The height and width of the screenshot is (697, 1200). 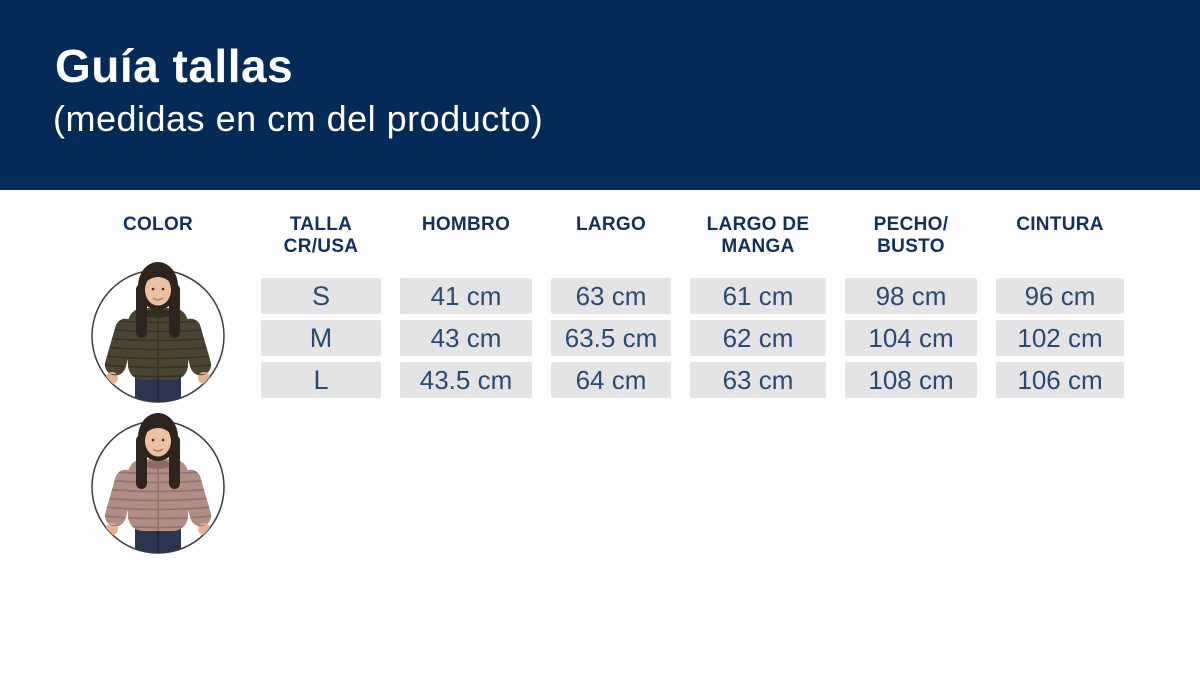 What do you see at coordinates (158, 224) in the screenshot?
I see `header-color: COLOR` at bounding box center [158, 224].